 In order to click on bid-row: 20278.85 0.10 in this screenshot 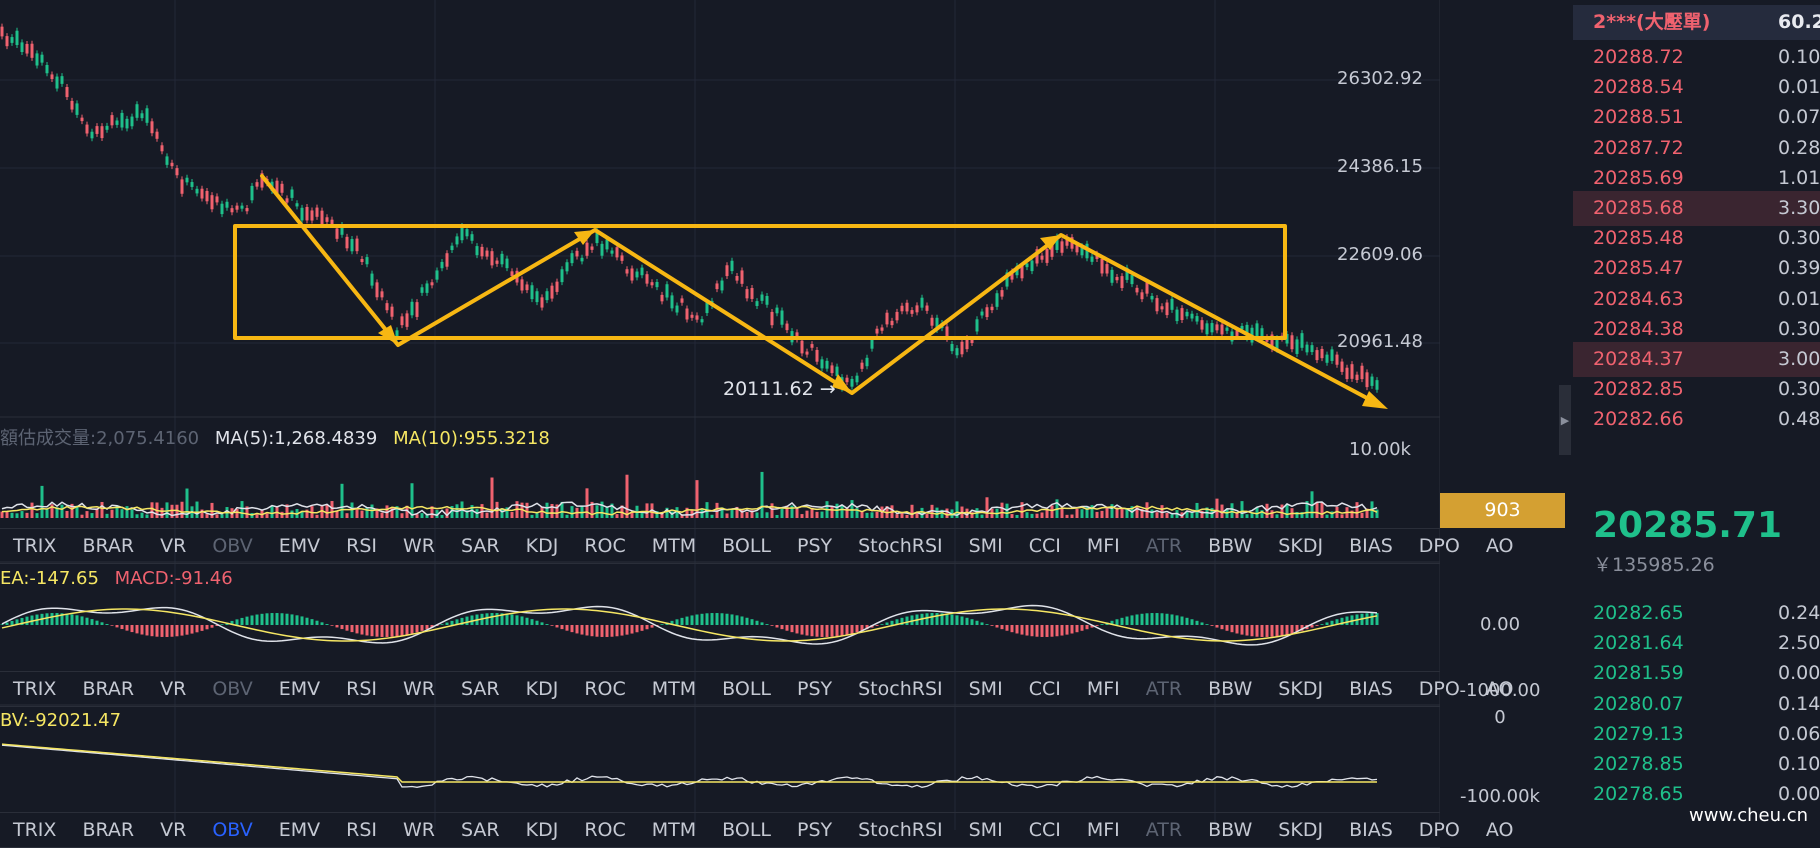, I will do `click(1696, 764)`.